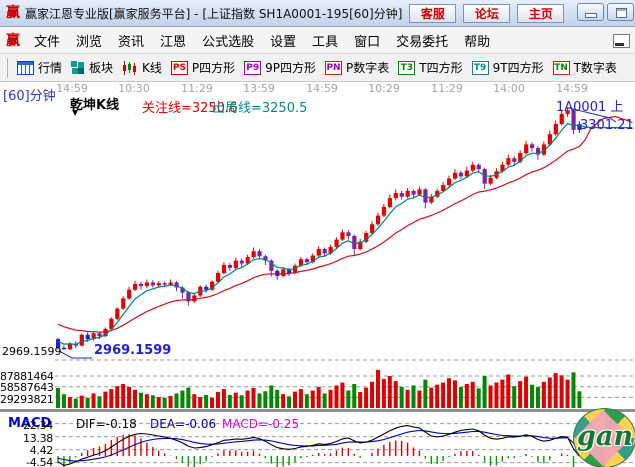 This screenshot has height=467, width=635. What do you see at coordinates (133, 350) in the screenshot?
I see `low-price-annotation: 2969.1599` at bounding box center [133, 350].